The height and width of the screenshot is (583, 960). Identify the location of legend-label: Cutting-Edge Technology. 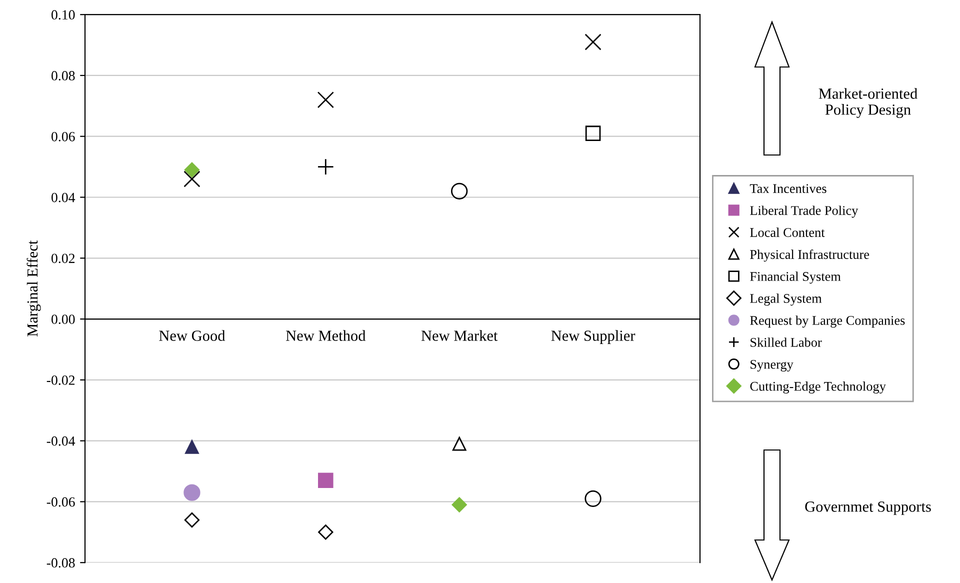
(818, 388).